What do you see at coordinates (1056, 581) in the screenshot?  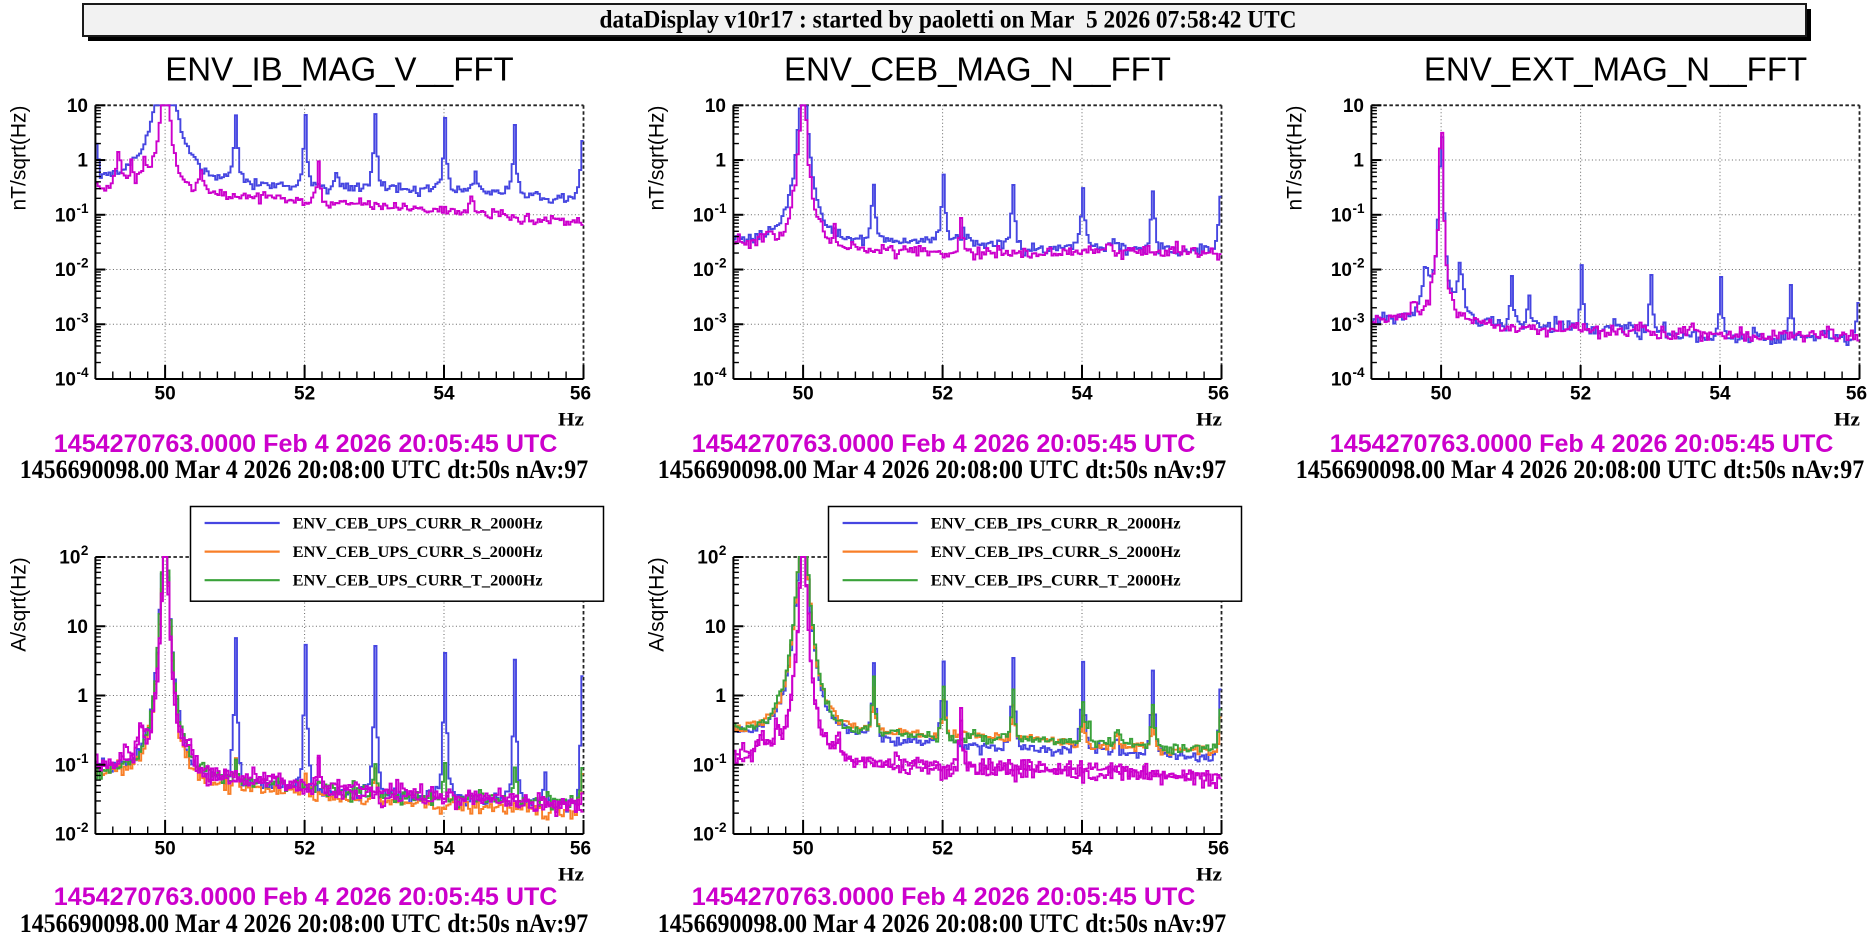 I see `svg-text: ENV_CEB_IPS_CURR_T_2000Hz` at bounding box center [1056, 581].